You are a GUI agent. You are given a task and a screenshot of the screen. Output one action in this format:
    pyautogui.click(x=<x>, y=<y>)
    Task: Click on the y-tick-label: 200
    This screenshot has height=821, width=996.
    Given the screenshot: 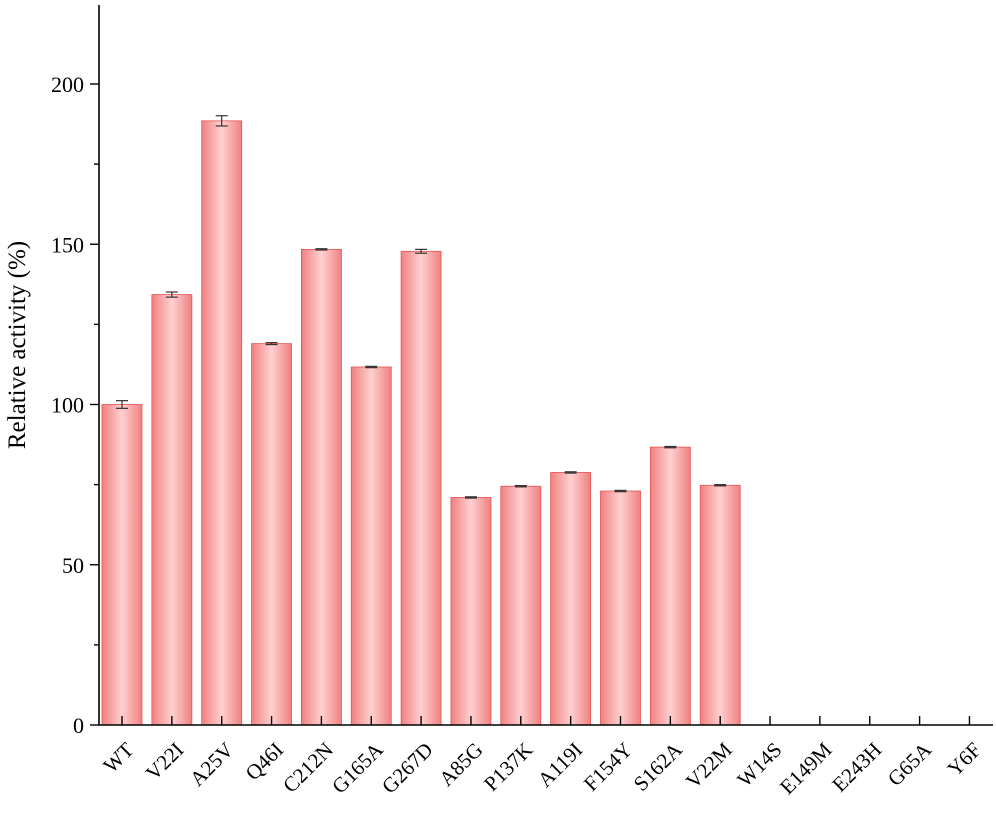 What is the action you would take?
    pyautogui.click(x=67, y=84)
    